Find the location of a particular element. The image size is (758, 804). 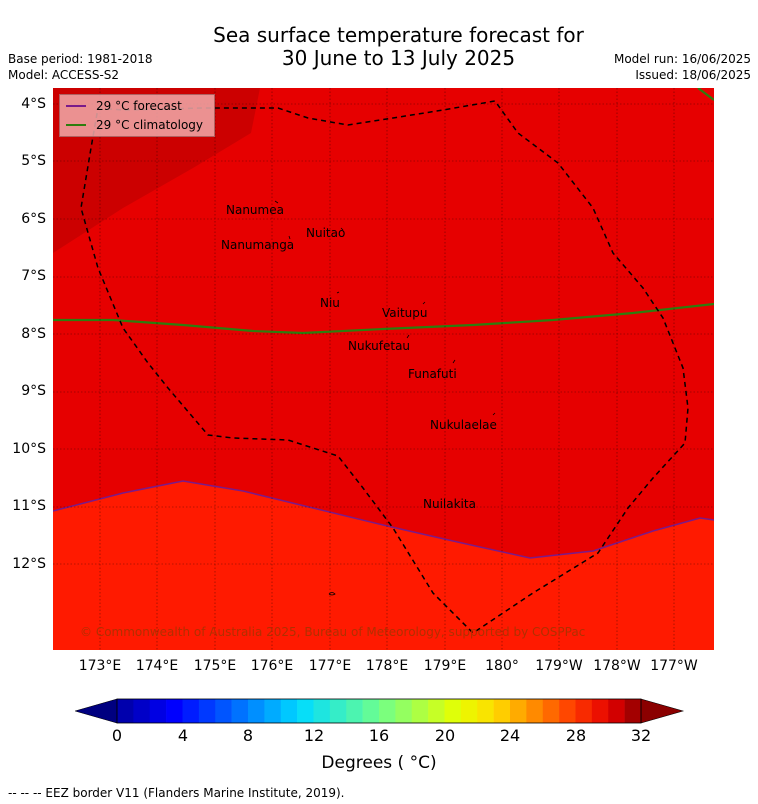

lat-label: 11°S is located at coordinates (29, 506).